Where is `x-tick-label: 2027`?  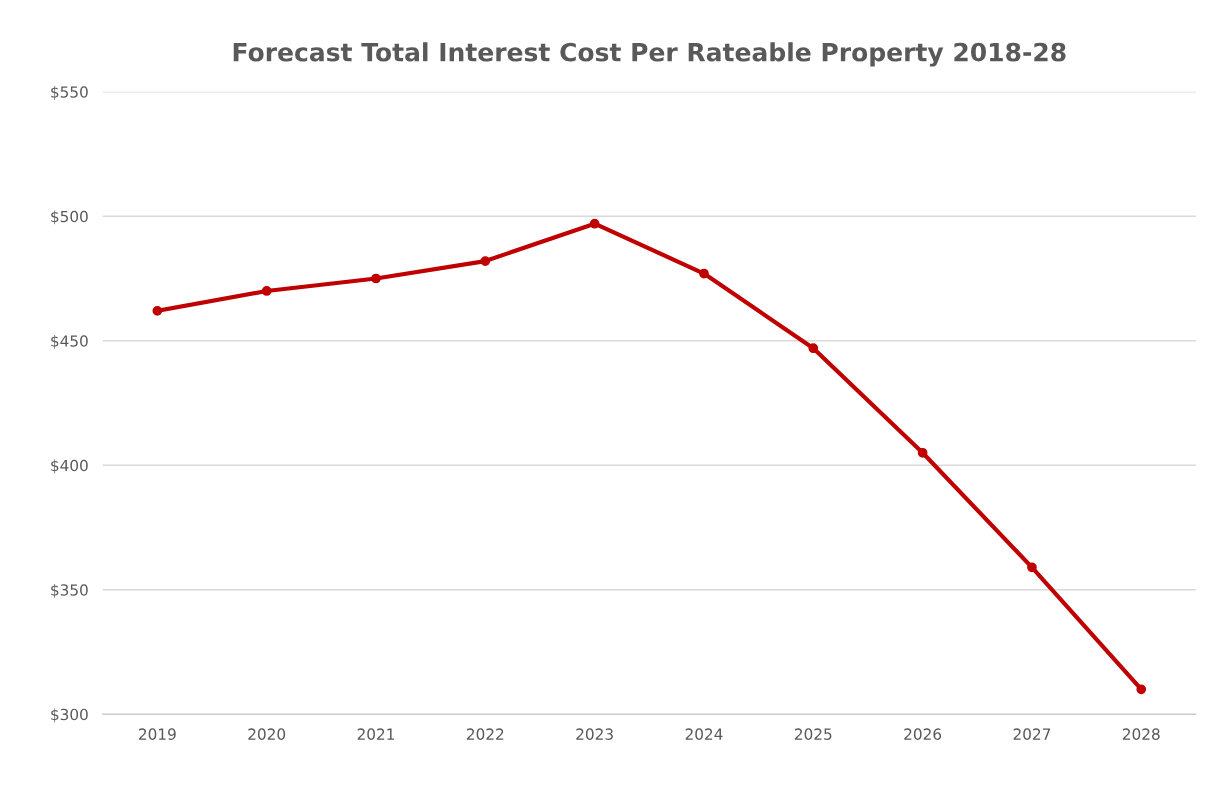 x-tick-label: 2027 is located at coordinates (1032, 734).